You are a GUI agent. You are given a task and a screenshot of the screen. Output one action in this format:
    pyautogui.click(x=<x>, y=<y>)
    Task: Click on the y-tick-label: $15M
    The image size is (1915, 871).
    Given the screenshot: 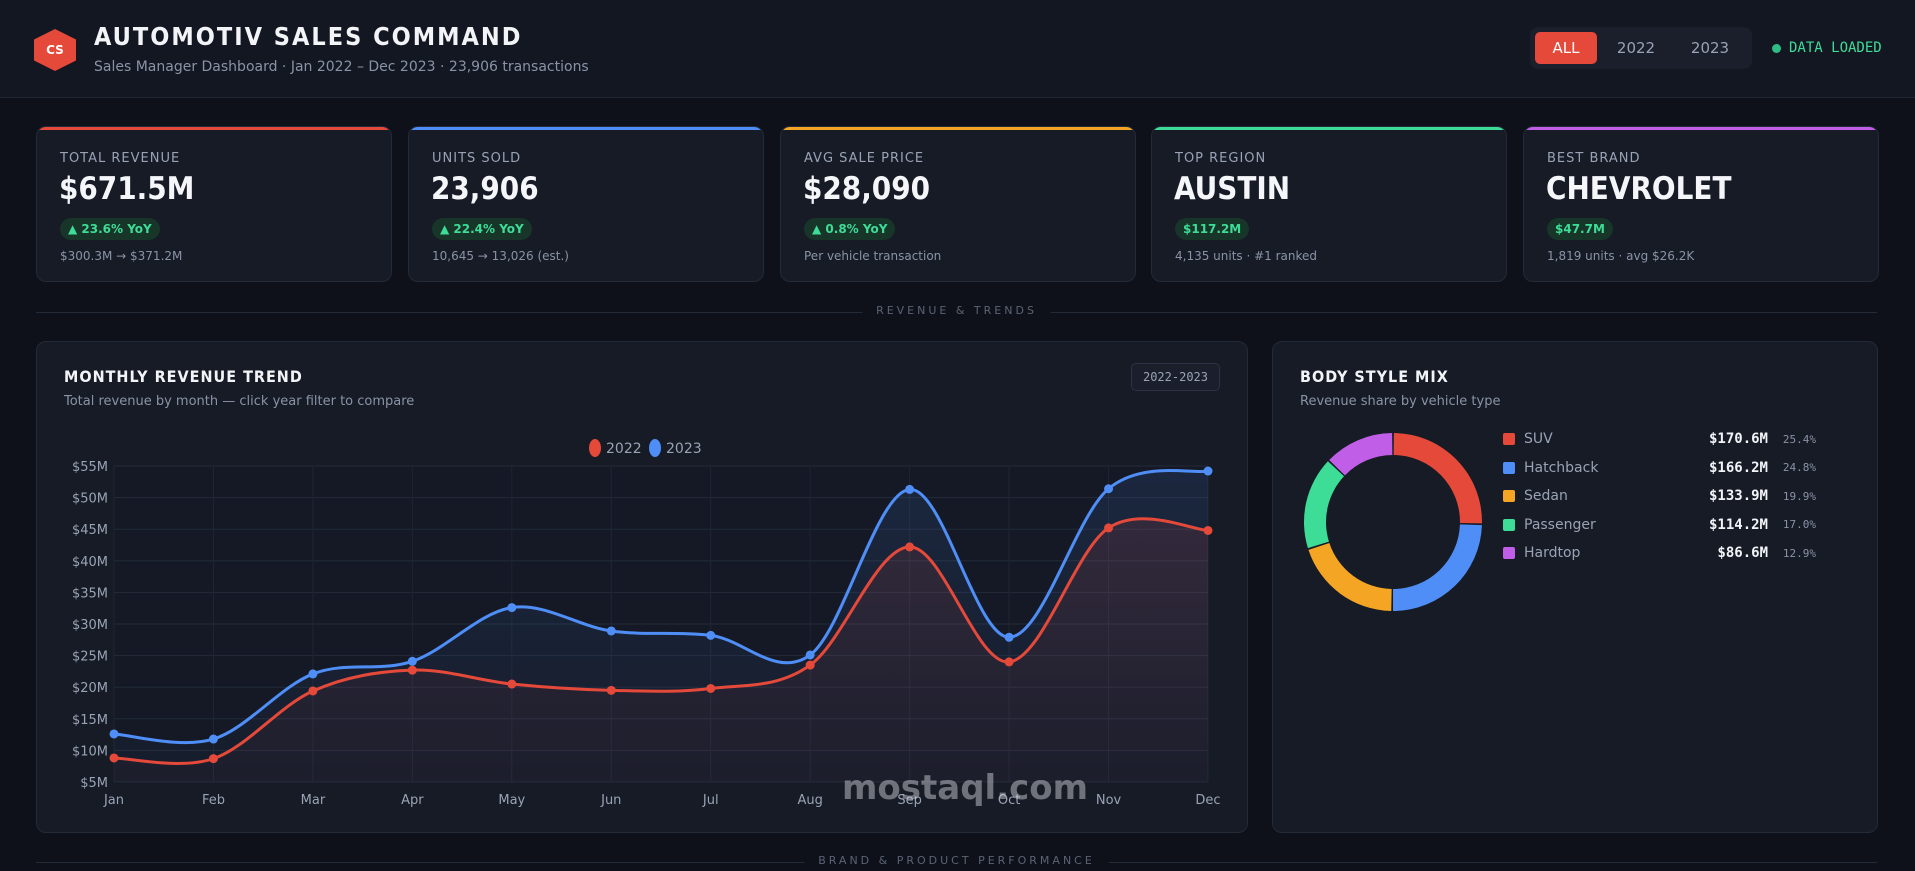 What is the action you would take?
    pyautogui.click(x=90, y=720)
    